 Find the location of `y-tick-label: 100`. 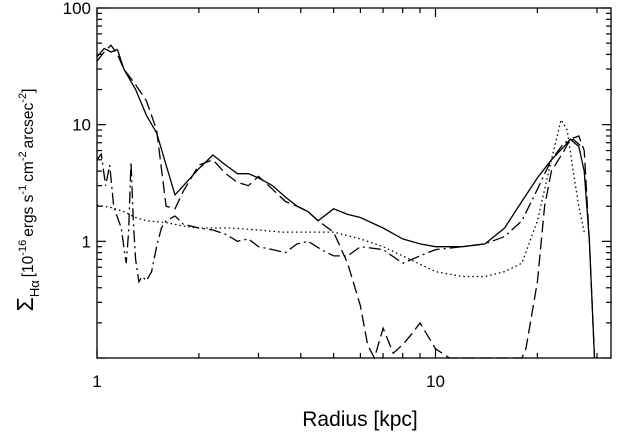

y-tick-label: 100 is located at coordinates (77, 9).